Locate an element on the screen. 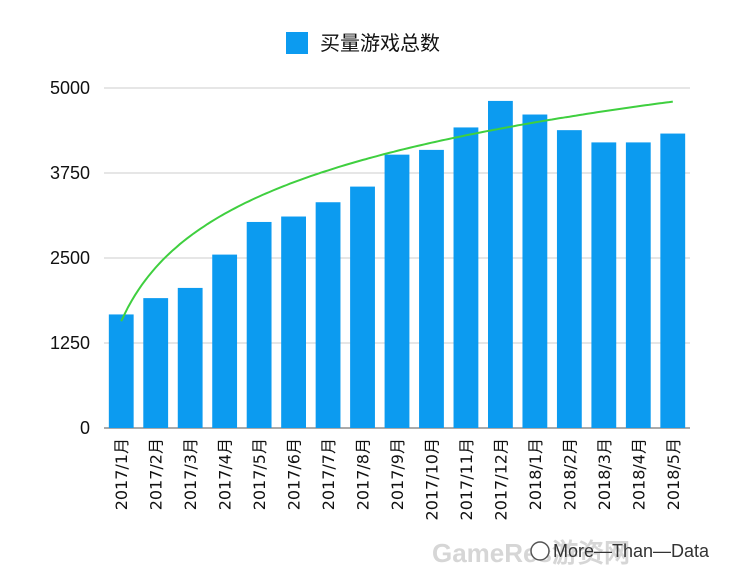 The height and width of the screenshot is (581, 738). x-tick-label: 2017/7月 is located at coordinates (328, 474).